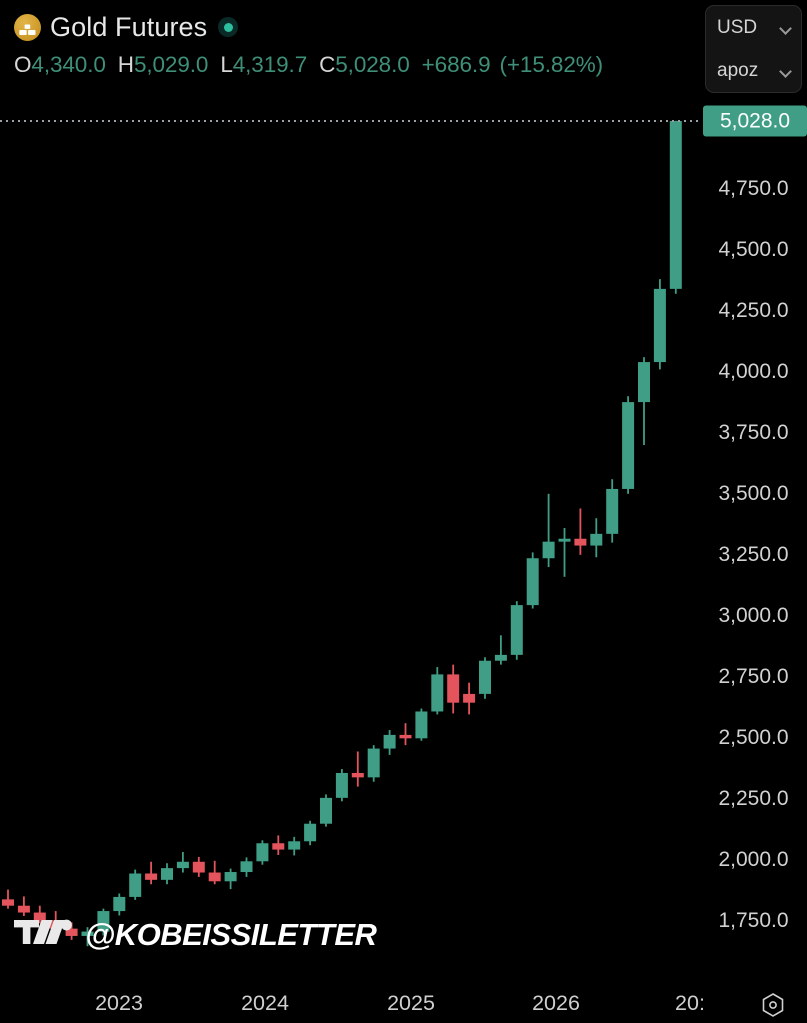 Image resolution: width=807 pixels, height=1023 pixels. I want to click on last-price-line, so click(350, 121).